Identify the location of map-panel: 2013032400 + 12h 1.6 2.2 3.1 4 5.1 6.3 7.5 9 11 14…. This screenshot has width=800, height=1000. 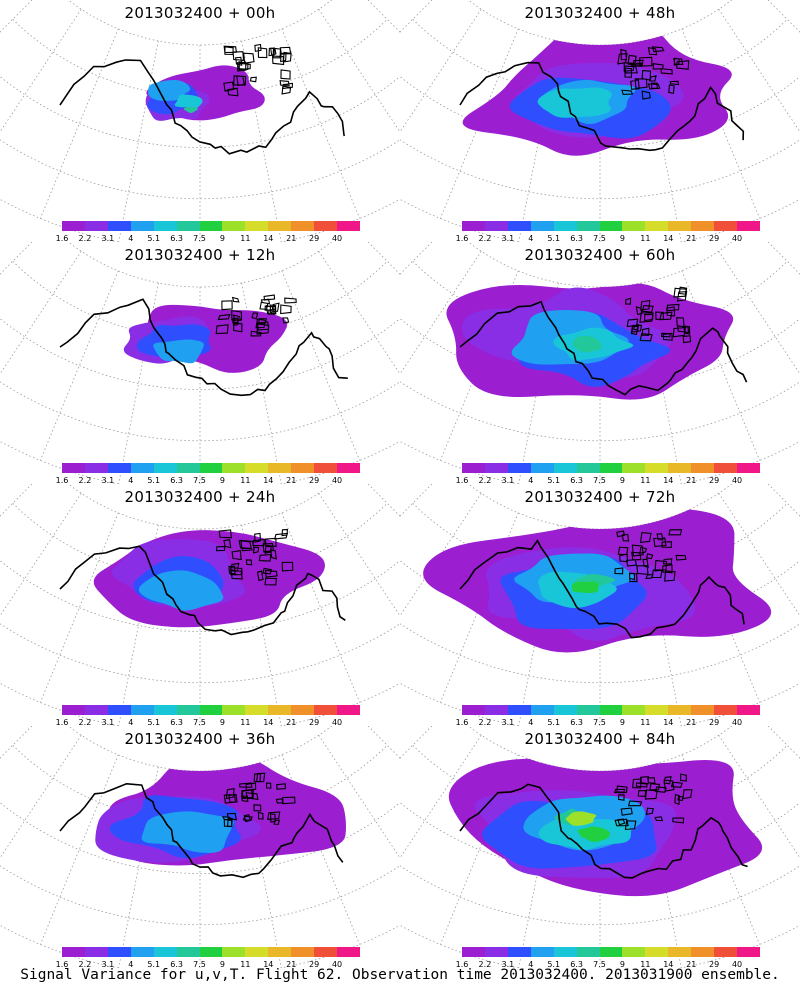
(200, 364).